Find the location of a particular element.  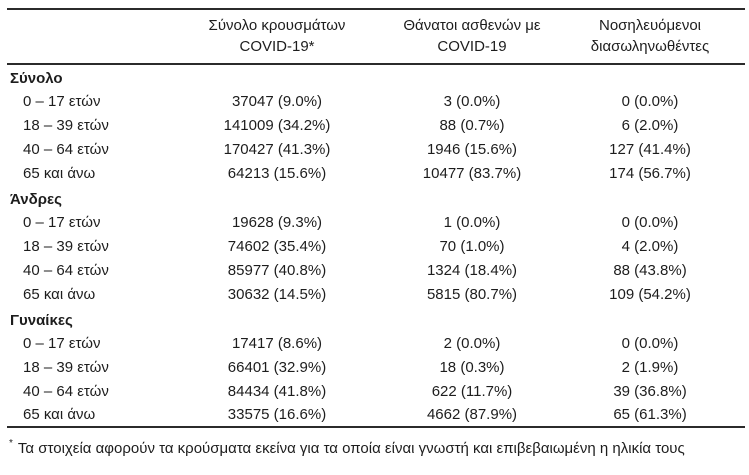

section-header-row-men: Άνδρες is located at coordinates (376, 197).